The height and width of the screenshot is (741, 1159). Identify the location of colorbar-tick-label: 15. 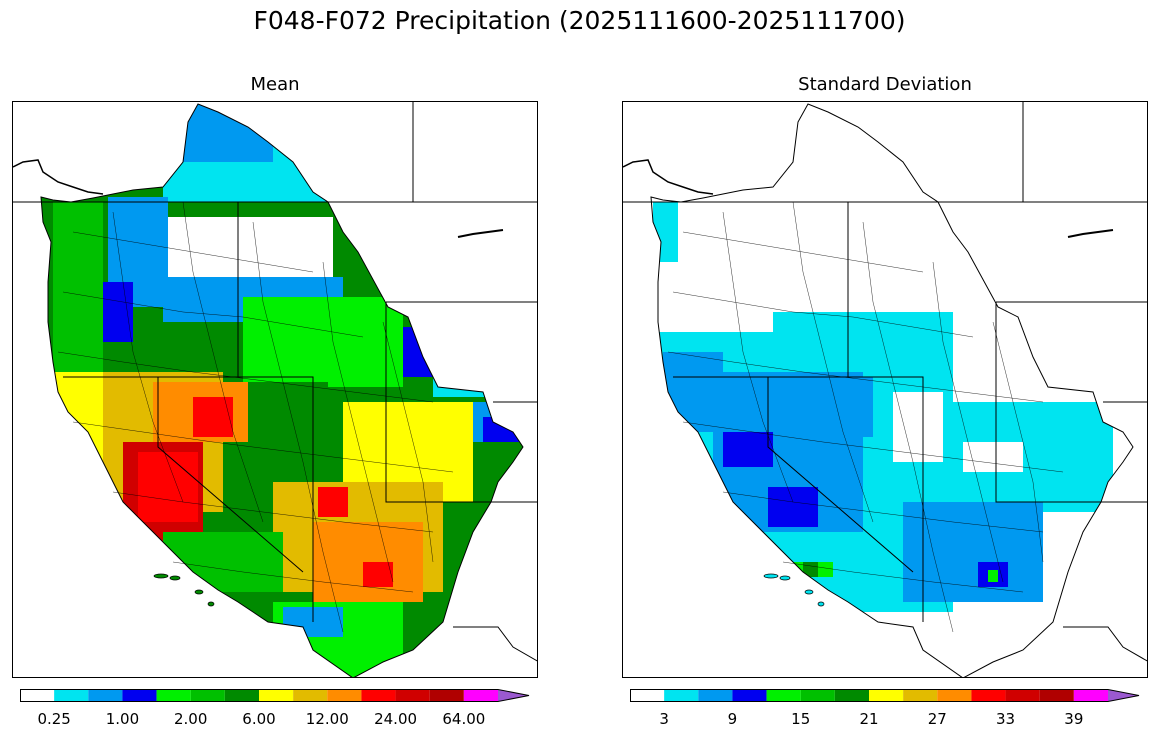
(801, 719).